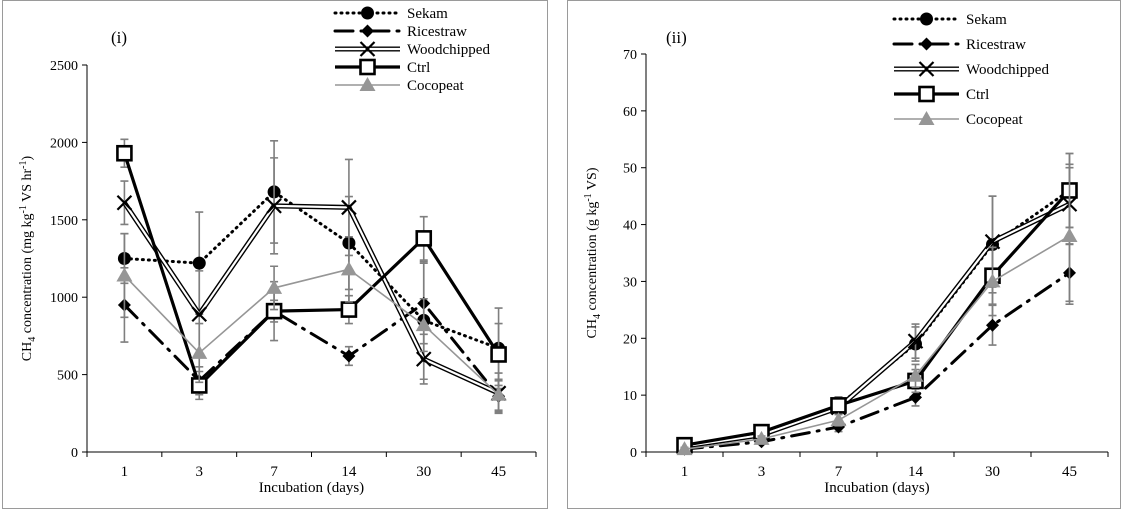 Image resolution: width=1123 pixels, height=510 pixels. Describe the element at coordinates (926, 118) in the screenshot. I see `legend-marker-ii-cocopeat` at that location.